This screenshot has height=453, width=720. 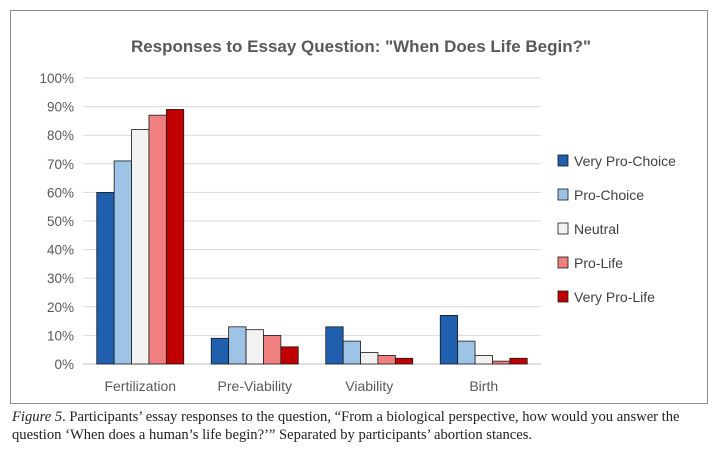 I want to click on y-tick-label: 80%, so click(x=60, y=135).